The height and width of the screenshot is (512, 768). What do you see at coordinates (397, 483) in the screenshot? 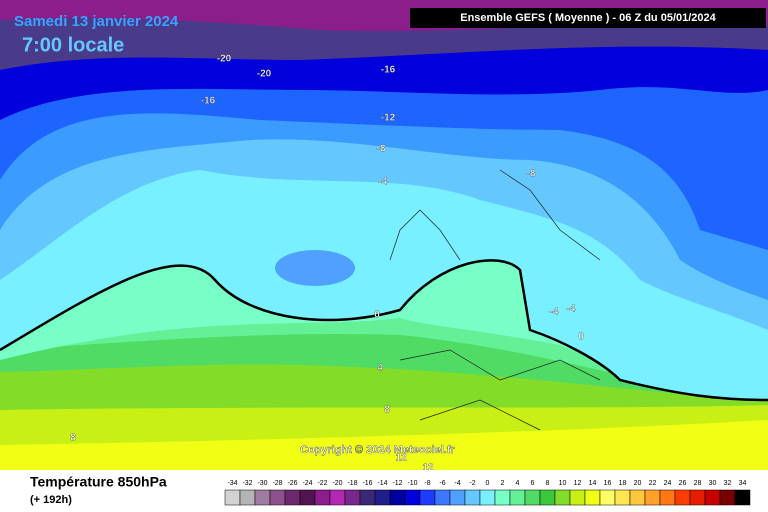
I see `legend-value: -12` at bounding box center [397, 483].